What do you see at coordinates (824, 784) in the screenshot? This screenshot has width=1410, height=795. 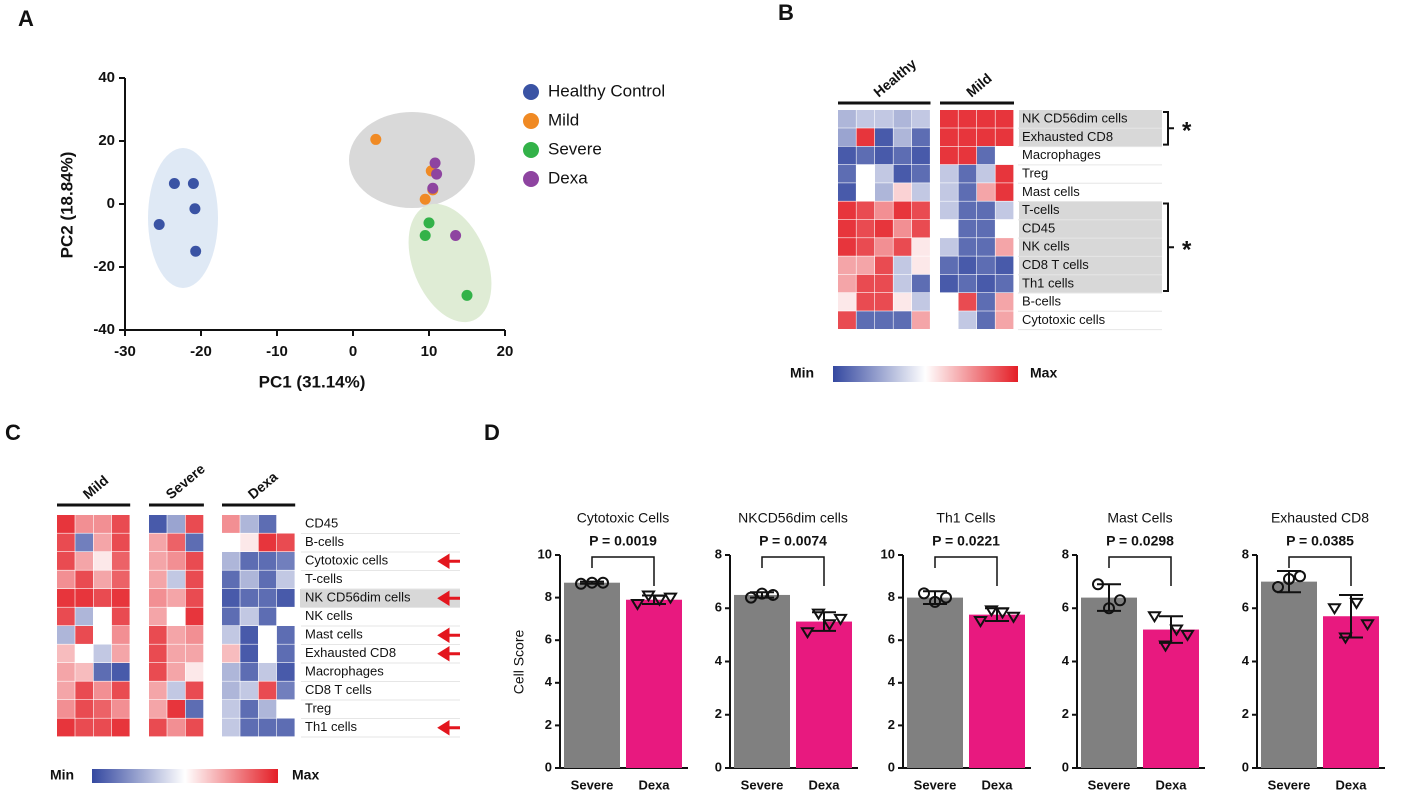 I see `x-tick-label: Dexa` at bounding box center [824, 784].